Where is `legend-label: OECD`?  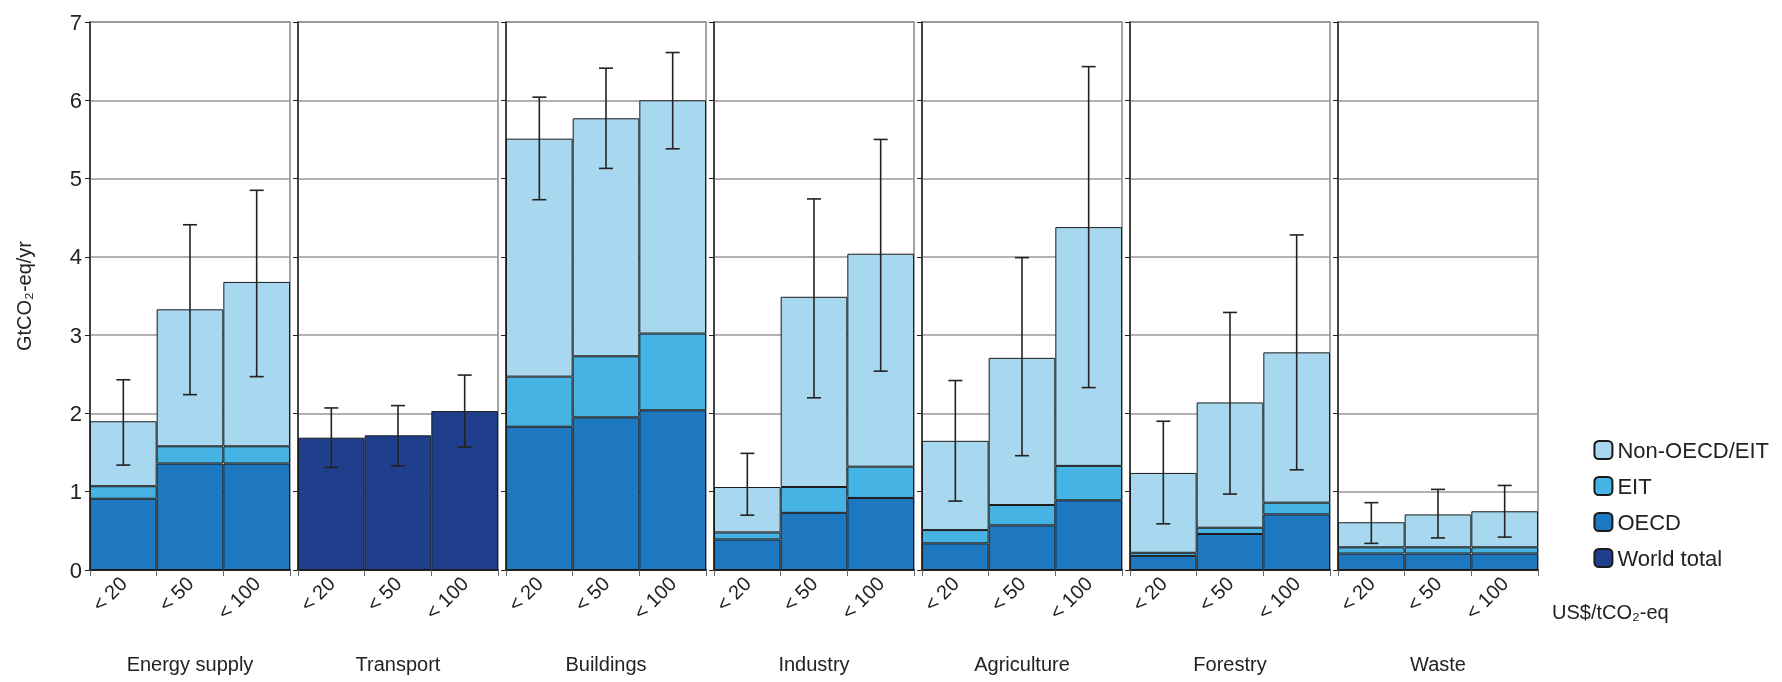 legend-label: OECD is located at coordinates (1649, 522).